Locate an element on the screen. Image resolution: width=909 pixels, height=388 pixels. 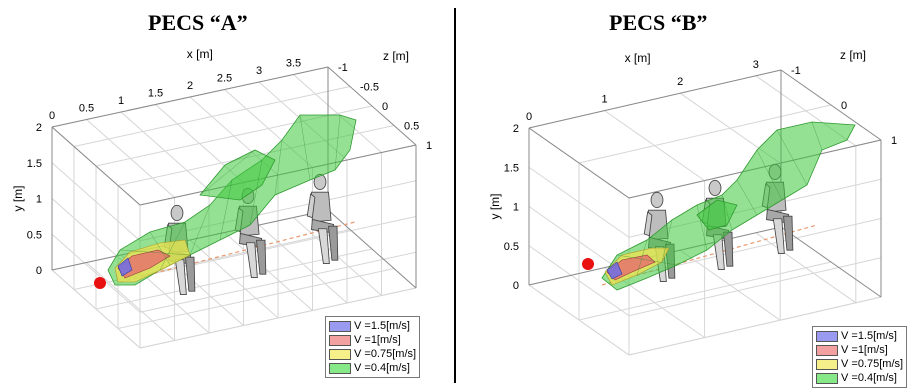
legend-item: V =1[m/s] is located at coordinates (859, 350).